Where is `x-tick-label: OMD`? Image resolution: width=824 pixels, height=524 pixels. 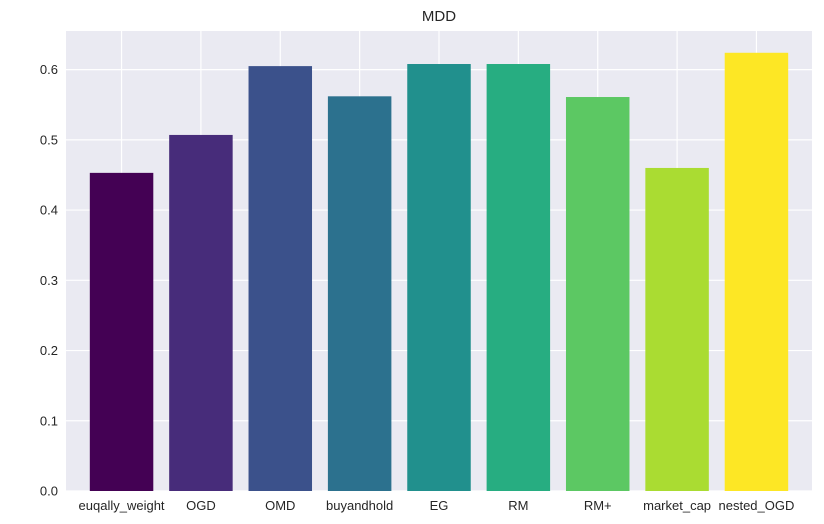
x-tick-label: OMD is located at coordinates (280, 505).